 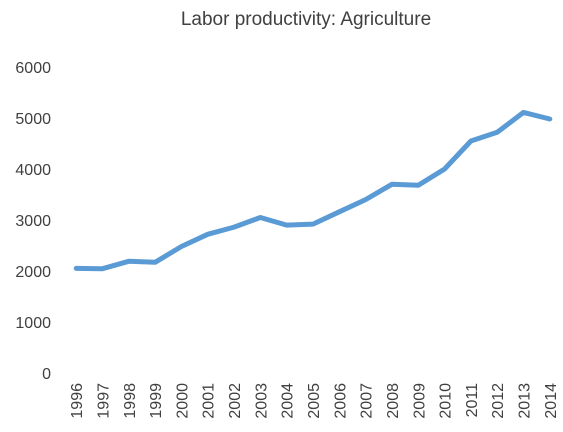 I want to click on y-tick-label: 0, so click(x=46, y=374).